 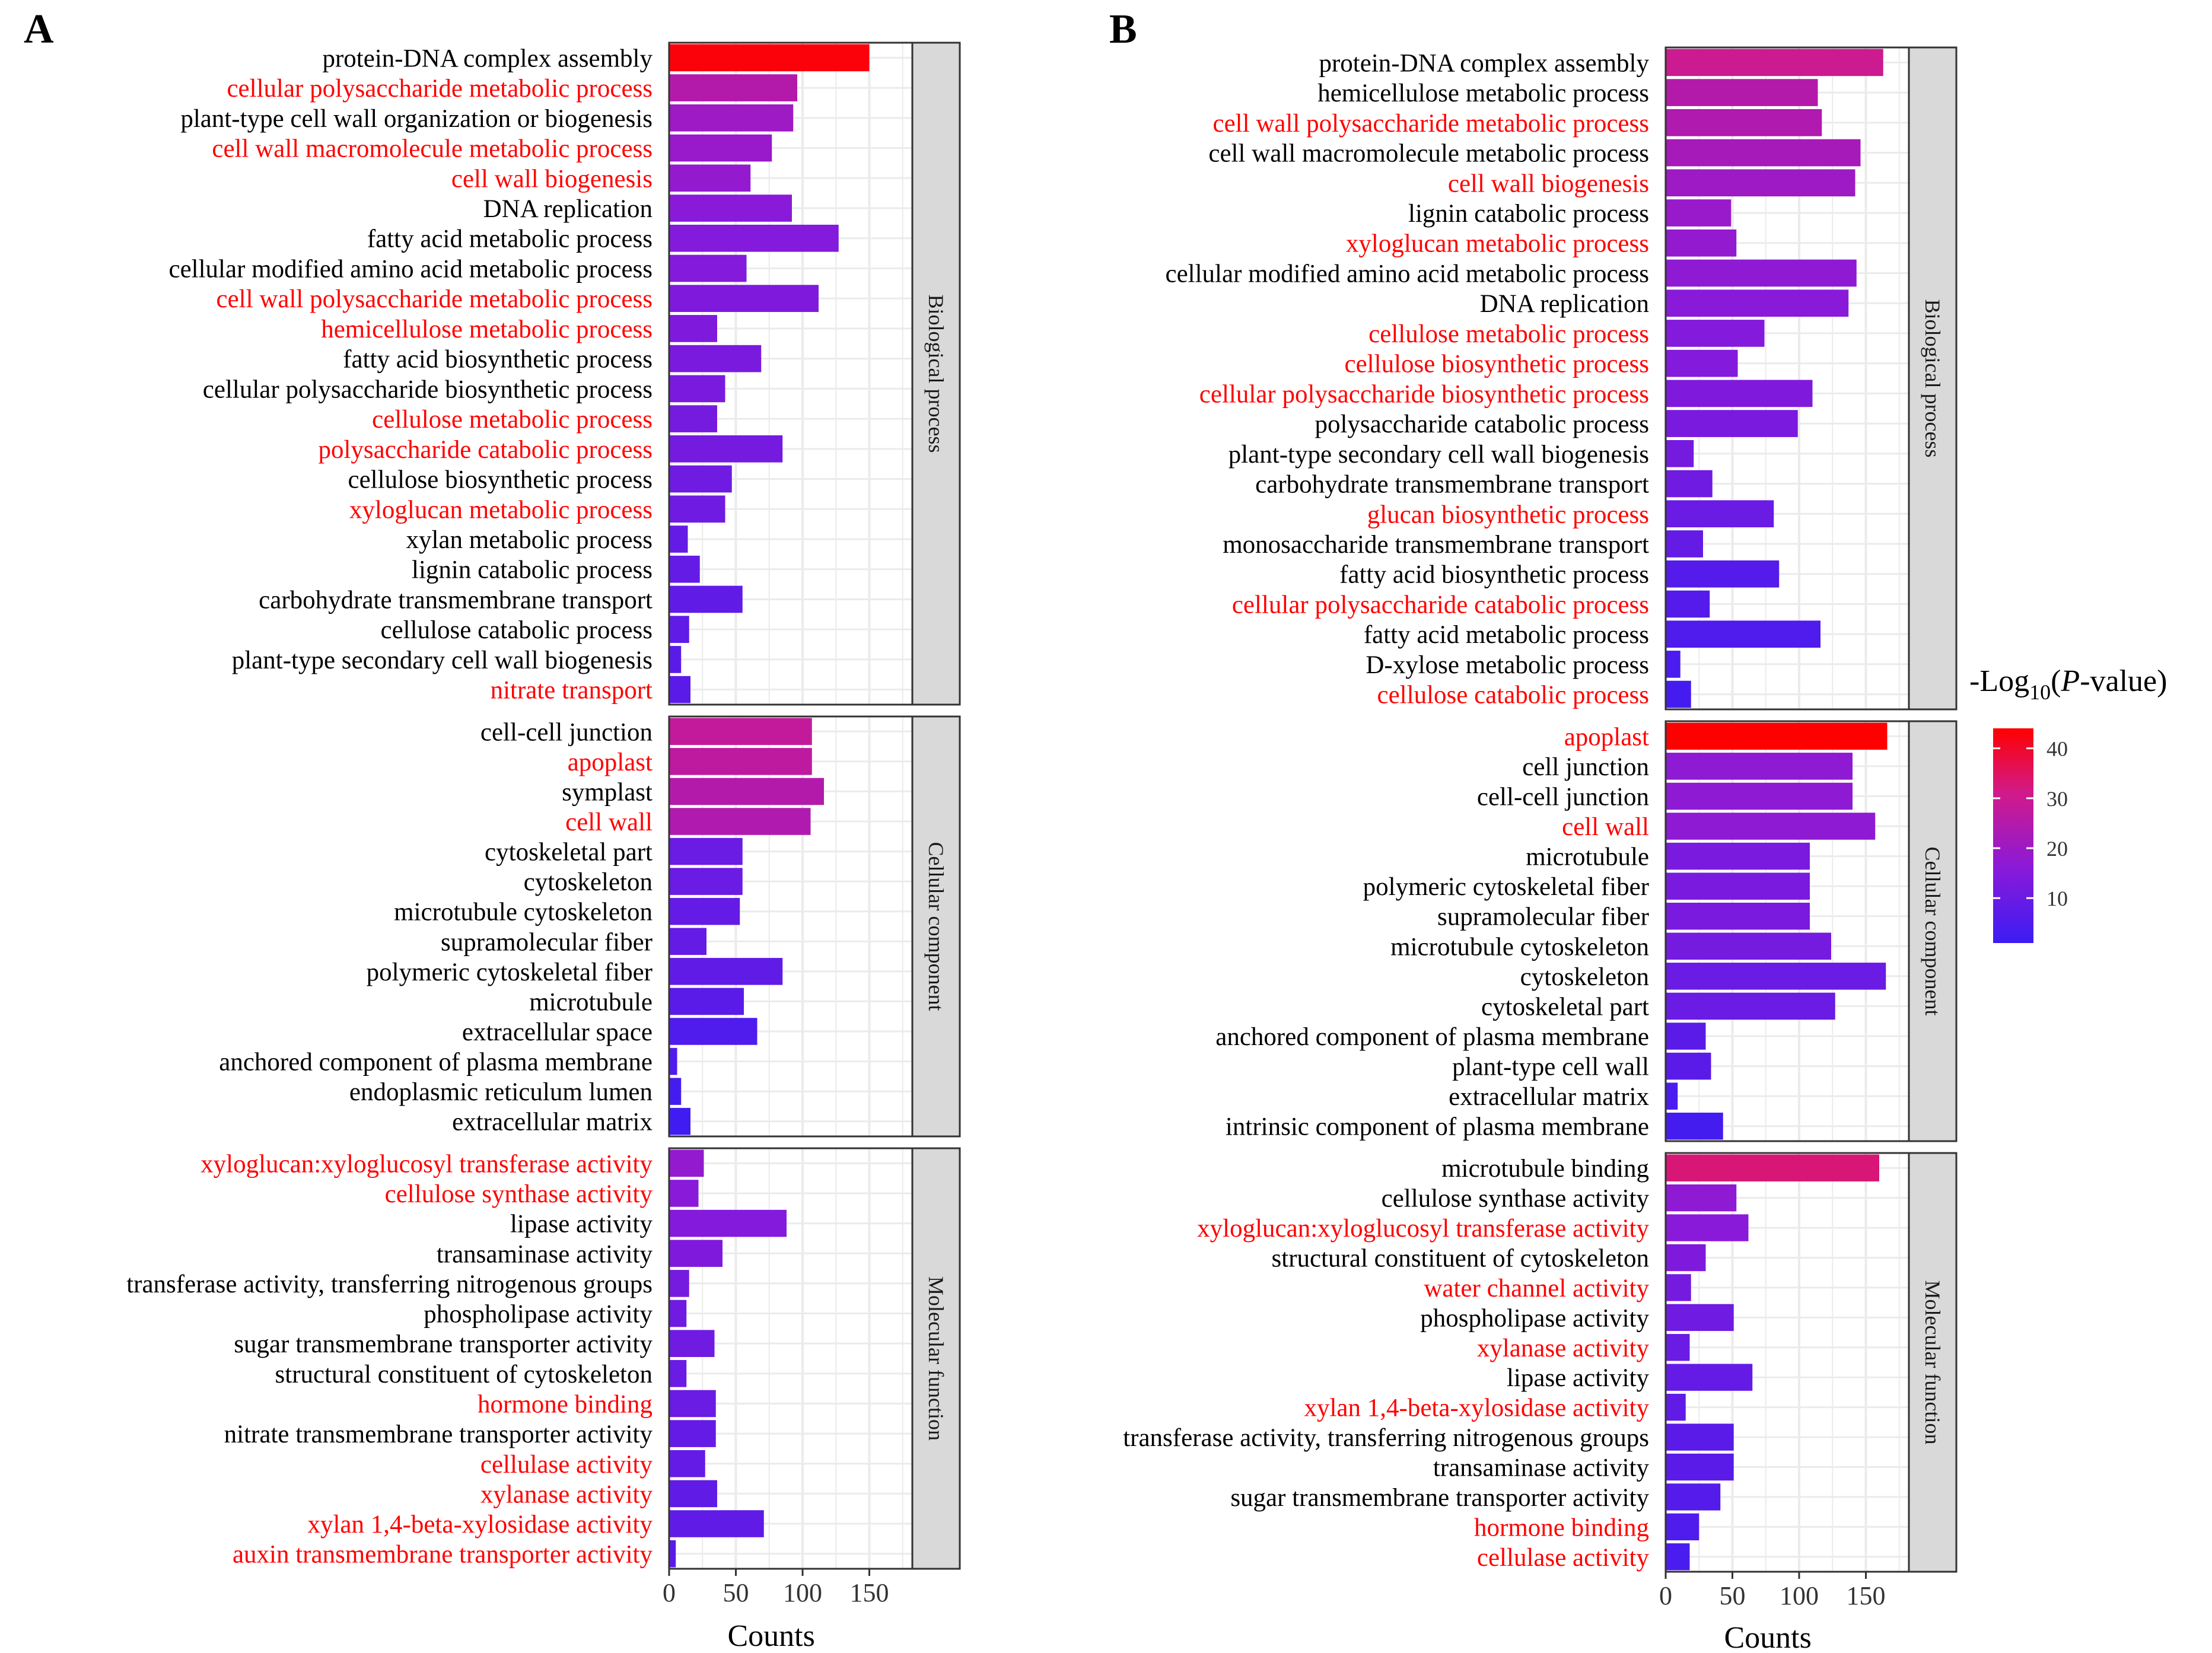 What do you see at coordinates (1545, 1169) in the screenshot?
I see `bar-label: microtubule binding` at bounding box center [1545, 1169].